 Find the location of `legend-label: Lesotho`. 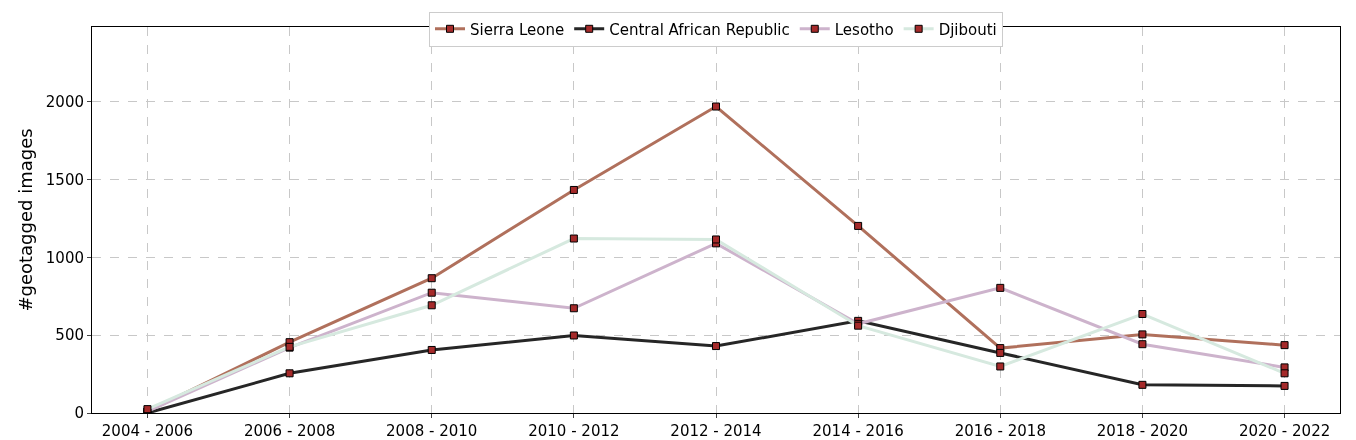

legend-label: Lesotho is located at coordinates (864, 29).